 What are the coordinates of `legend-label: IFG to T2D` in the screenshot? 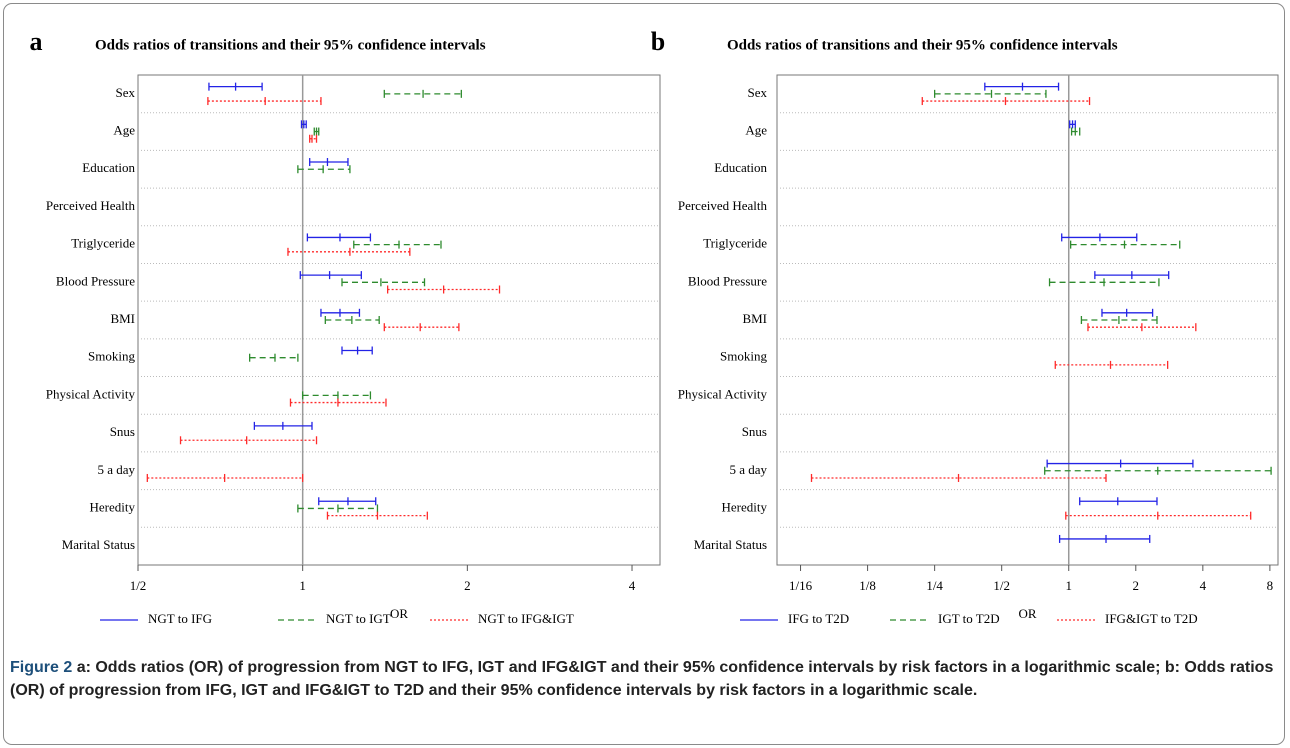 It's located at (818, 618).